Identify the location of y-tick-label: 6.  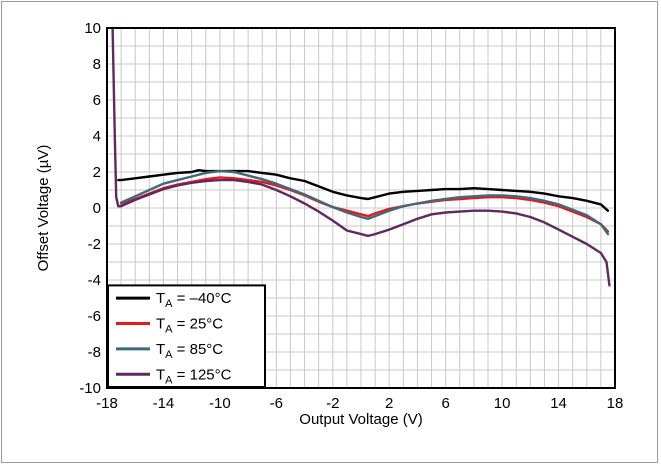
(97, 100).